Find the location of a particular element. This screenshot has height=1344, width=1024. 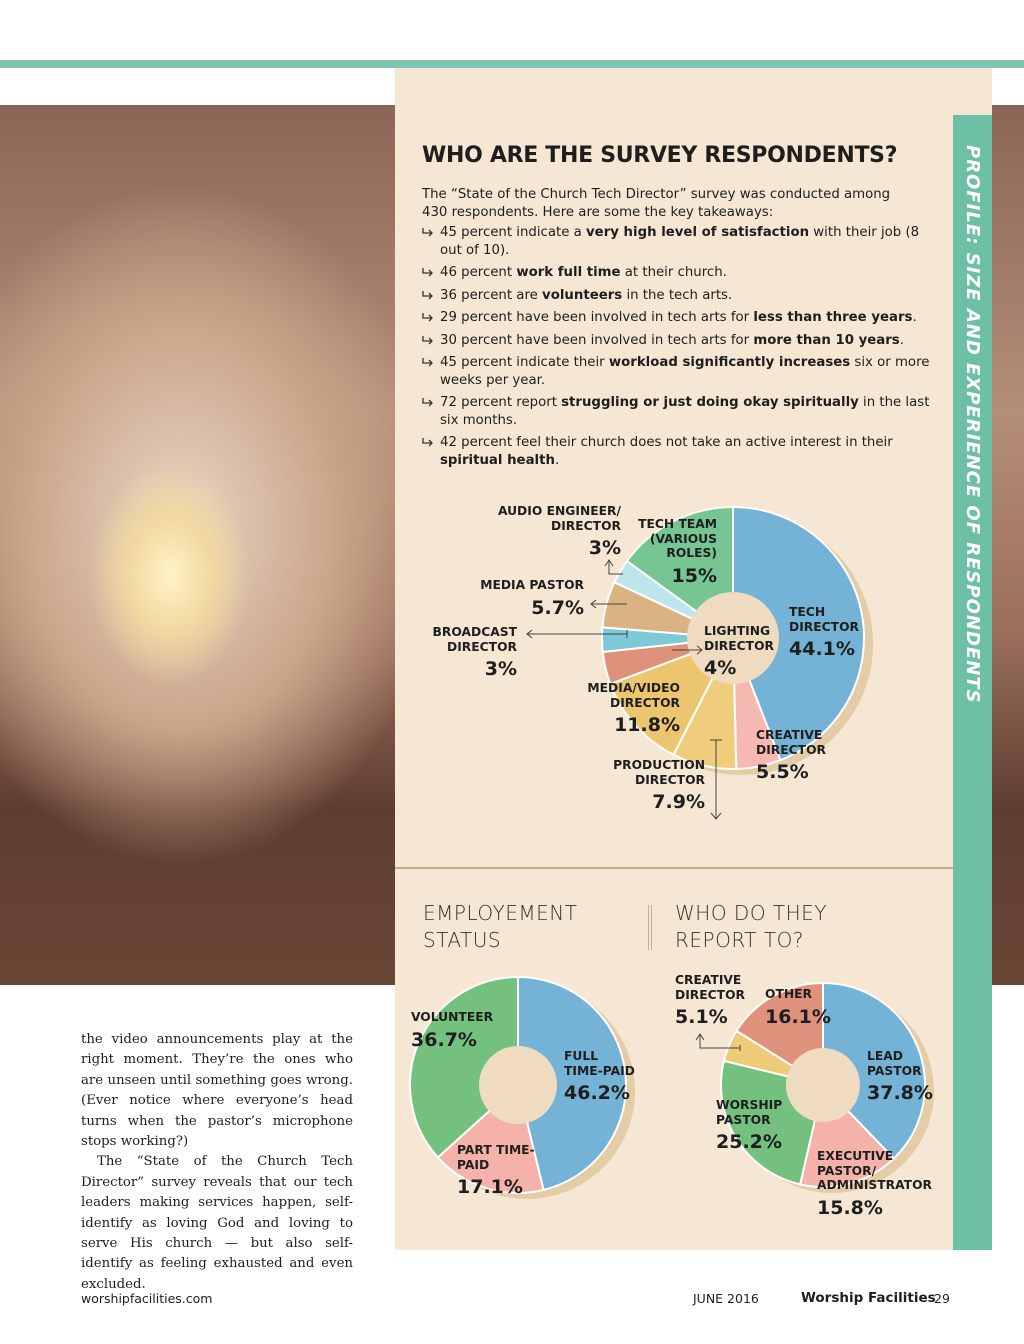

slice-label: TECH DIRECTOR 44.1% is located at coordinates (824, 633).